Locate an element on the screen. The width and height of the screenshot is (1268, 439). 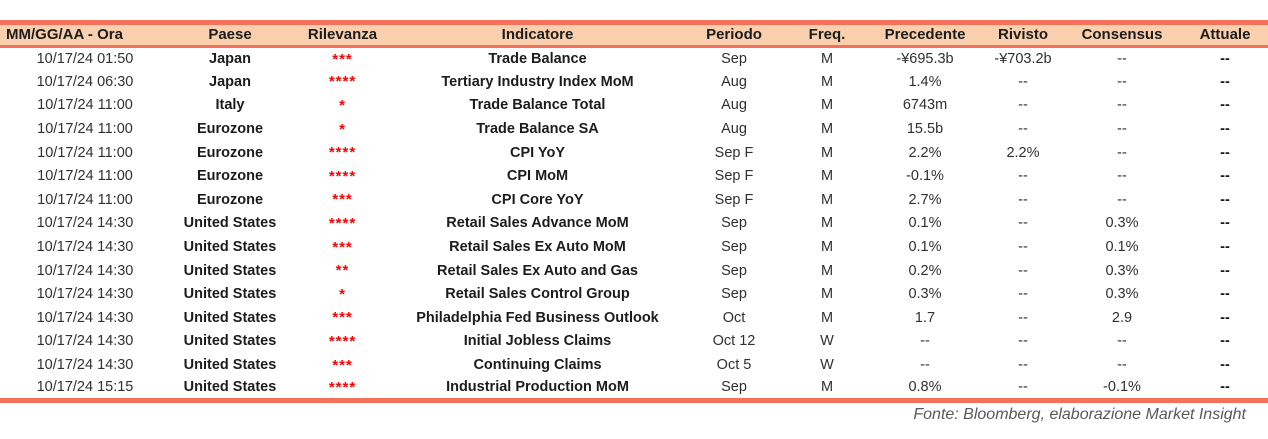
column-header-revised: Rivisto is located at coordinates (1023, 35).